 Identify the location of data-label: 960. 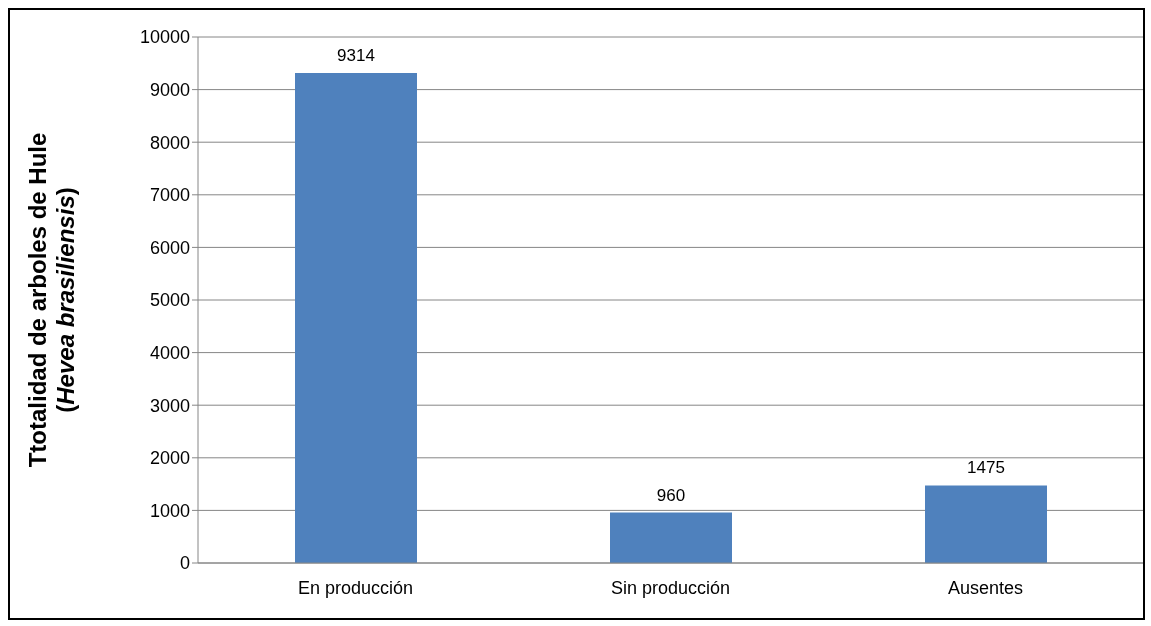
(671, 495).